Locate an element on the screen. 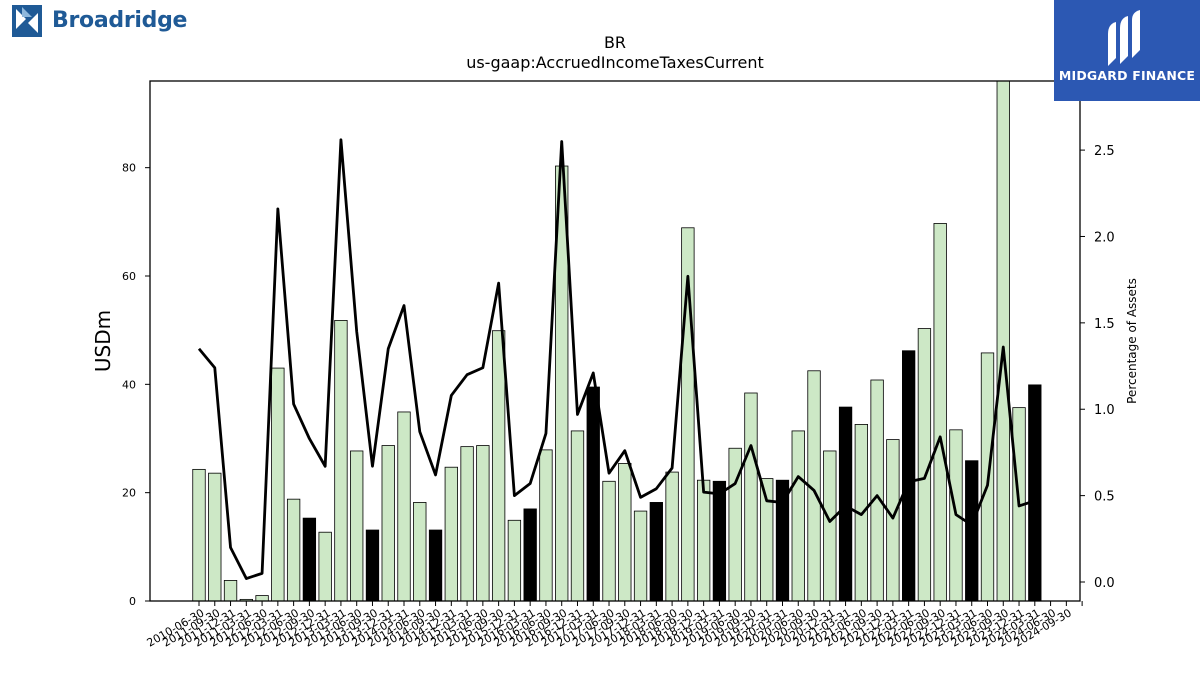 This screenshot has height=675, width=1200. y2-axis-label: Percentage of Assets is located at coordinates (1132, 341).